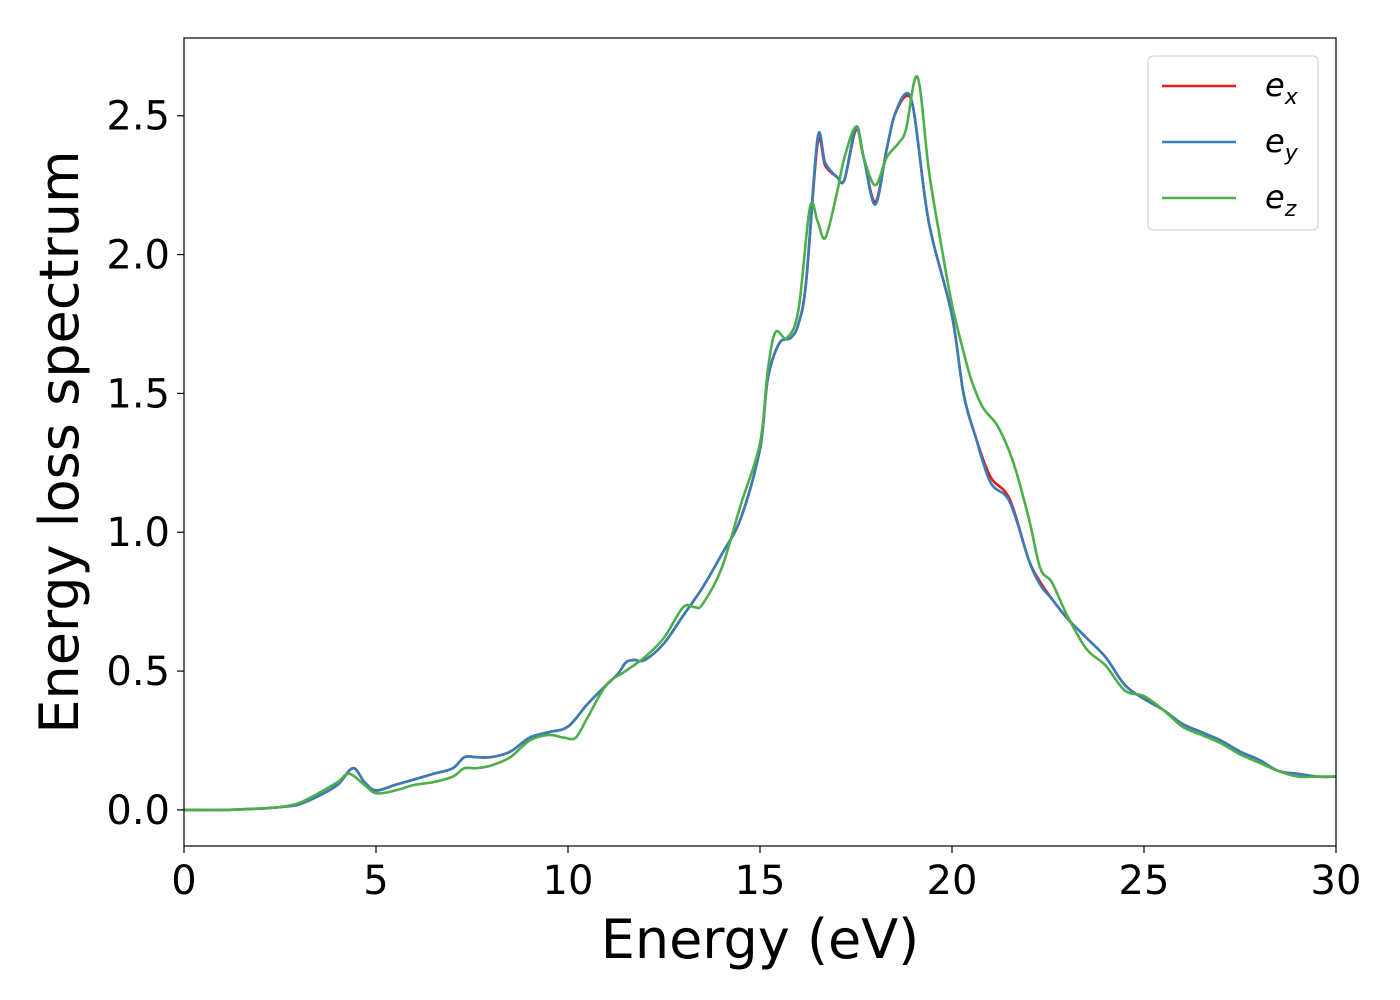 The image size is (1400, 1000). What do you see at coordinates (568, 881) in the screenshot?
I see `x-tick-label: 10` at bounding box center [568, 881].